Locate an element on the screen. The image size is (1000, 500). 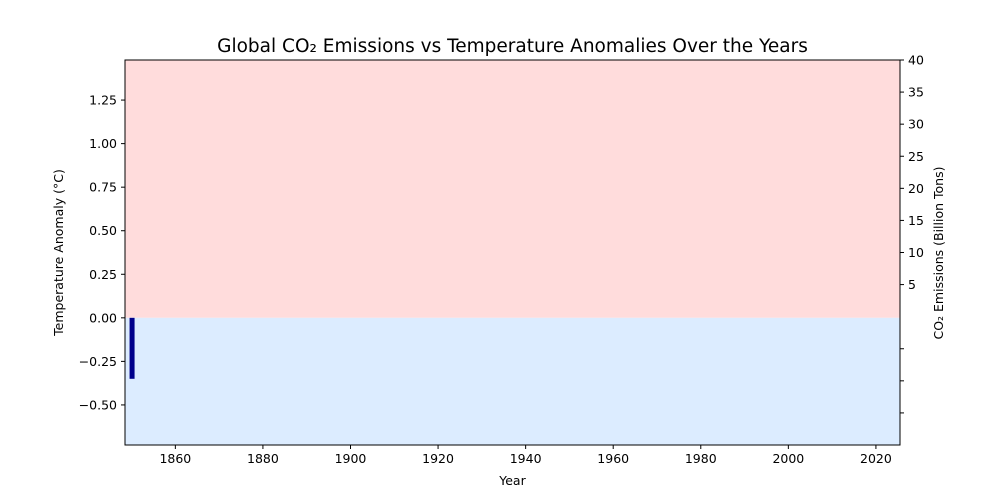
x-axis-label: Year is located at coordinates (512, 480).